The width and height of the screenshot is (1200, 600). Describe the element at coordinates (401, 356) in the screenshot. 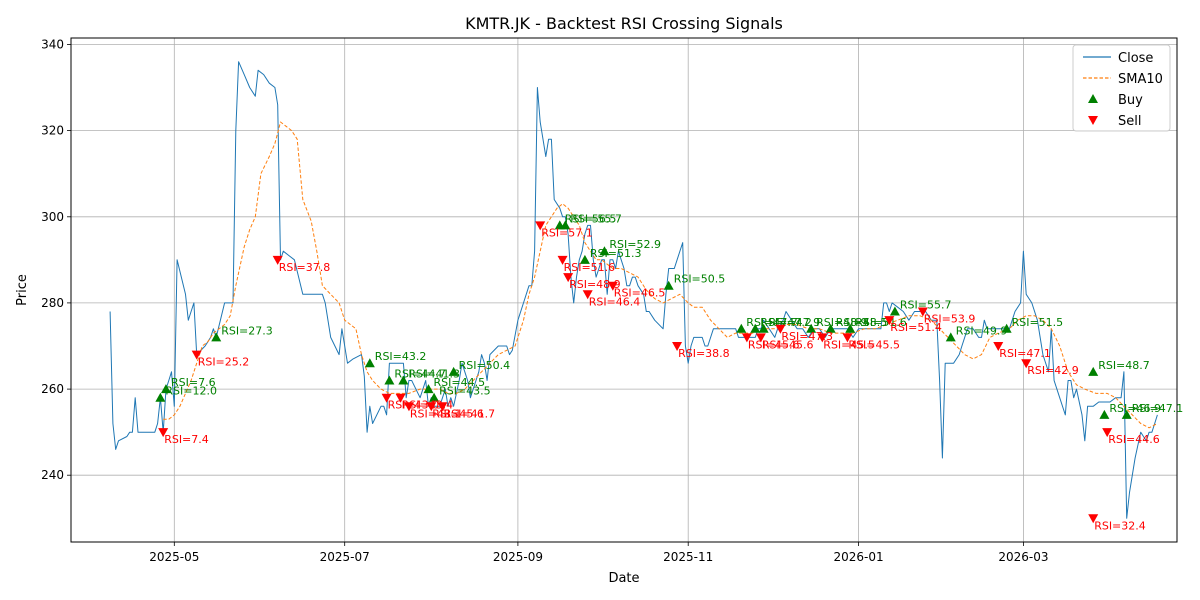

I see `buy-signal-label: RSI=43.2` at that location.